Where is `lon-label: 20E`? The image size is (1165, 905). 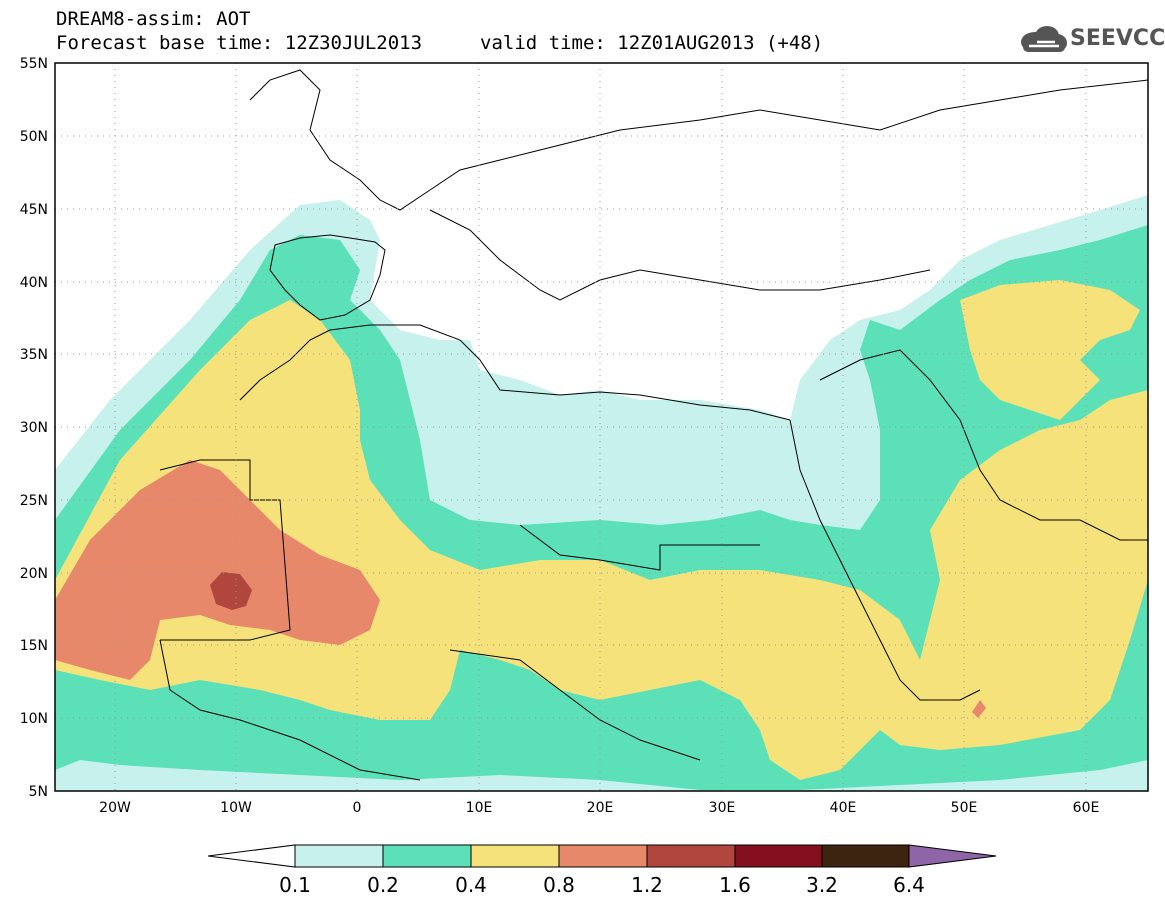 lon-label: 20E is located at coordinates (600, 808).